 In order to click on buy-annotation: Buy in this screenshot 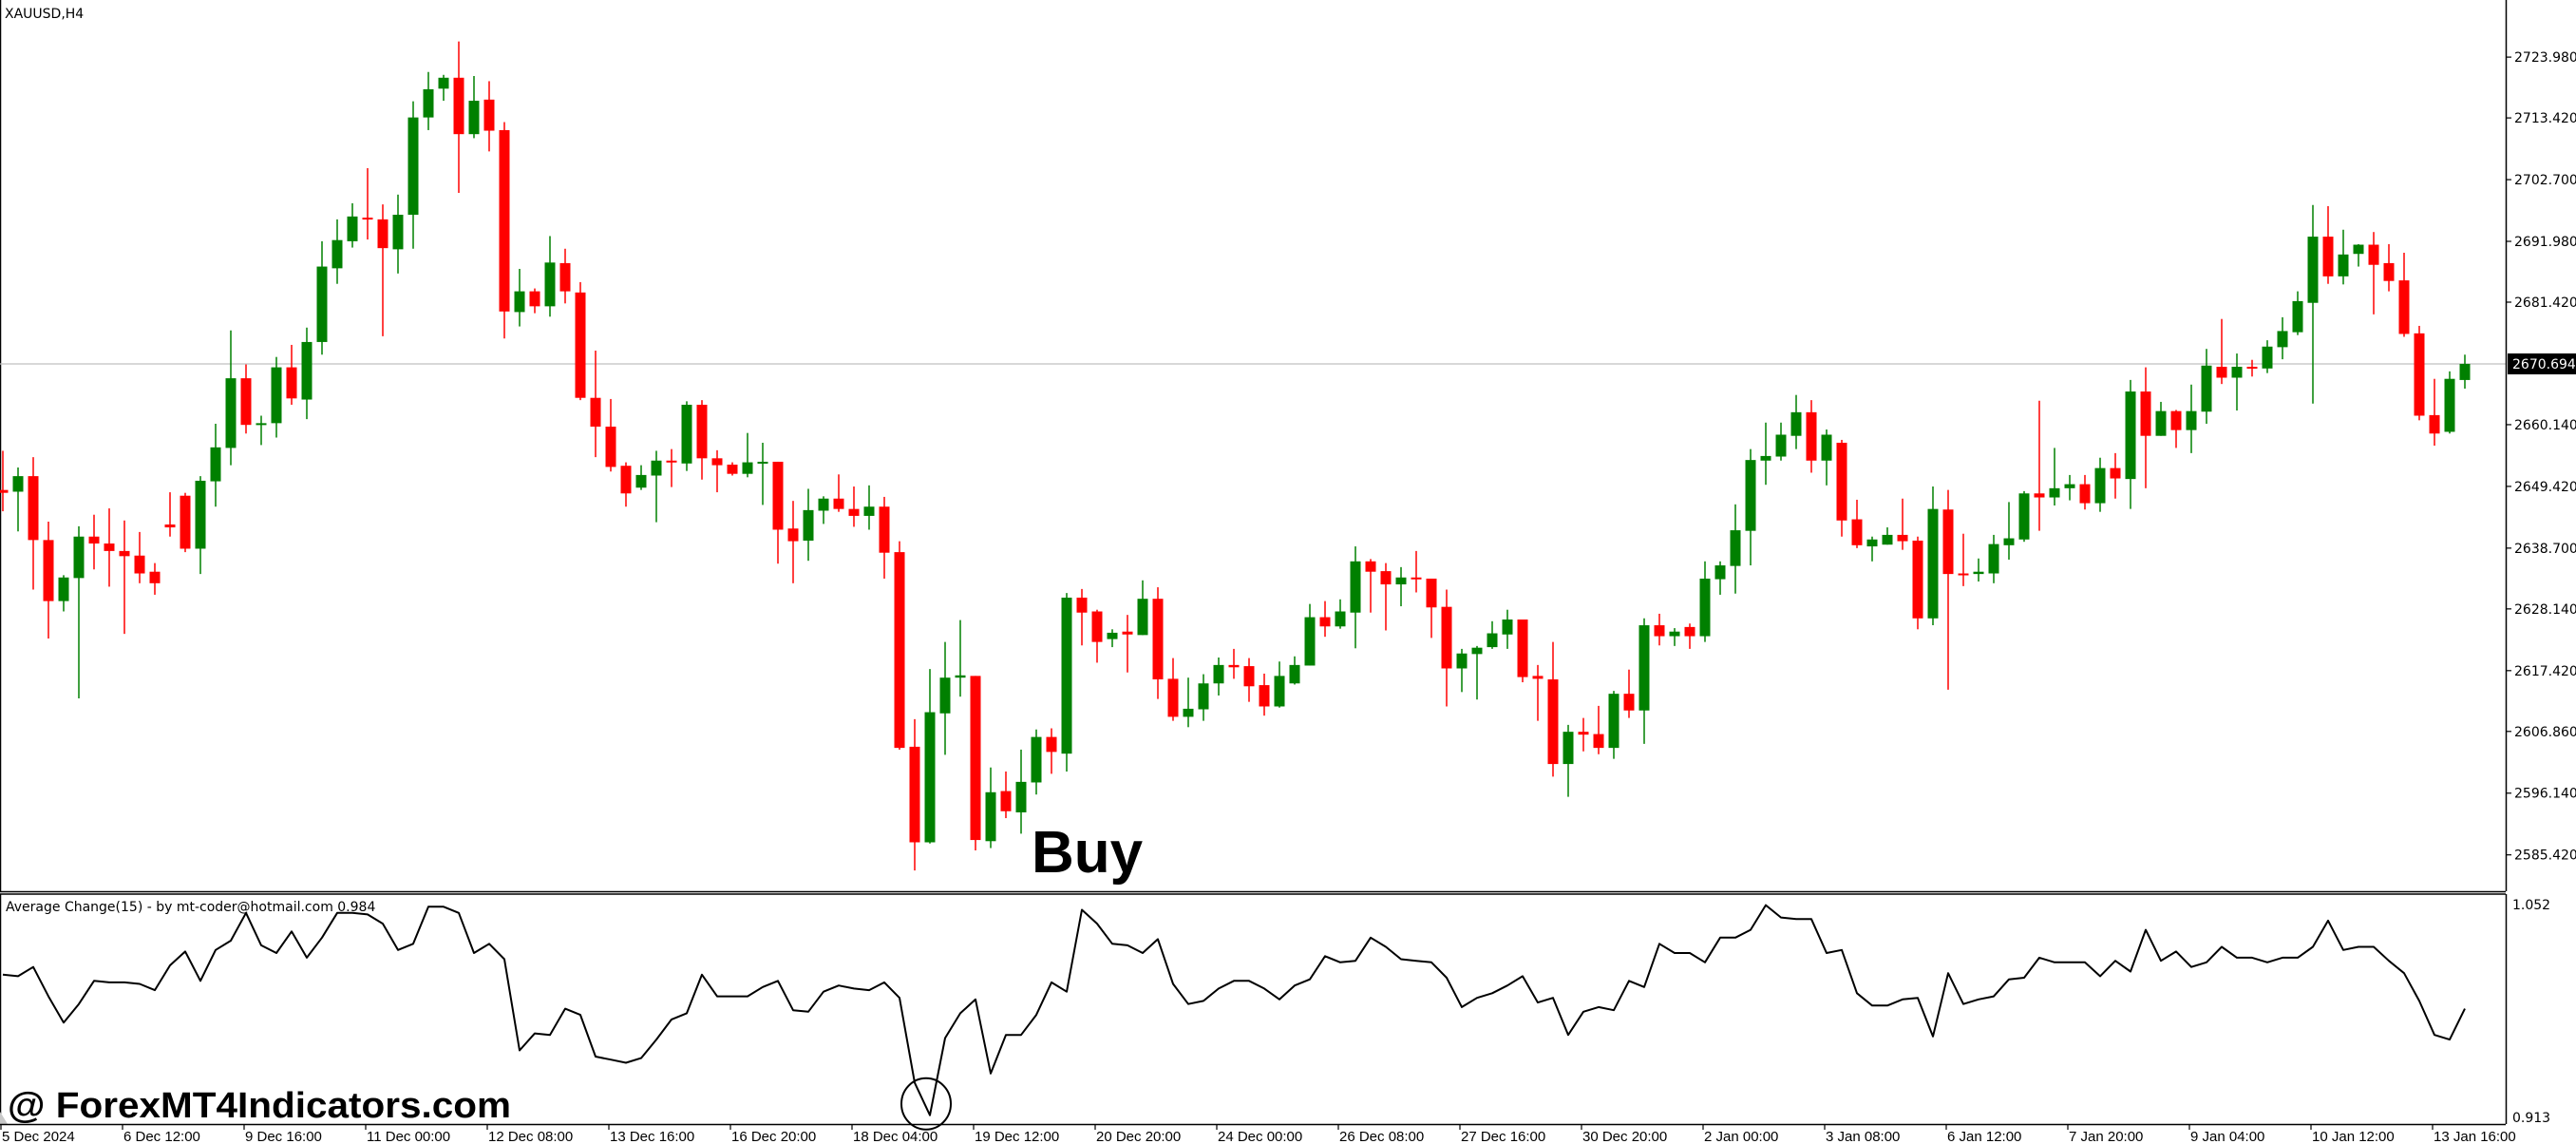, I will do `click(1088, 853)`.